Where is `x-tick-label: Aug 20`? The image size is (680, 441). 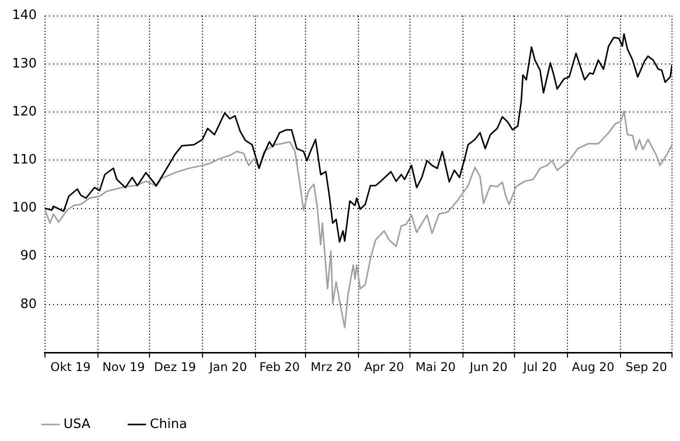
x-tick-label: Aug 20 is located at coordinates (593, 367).